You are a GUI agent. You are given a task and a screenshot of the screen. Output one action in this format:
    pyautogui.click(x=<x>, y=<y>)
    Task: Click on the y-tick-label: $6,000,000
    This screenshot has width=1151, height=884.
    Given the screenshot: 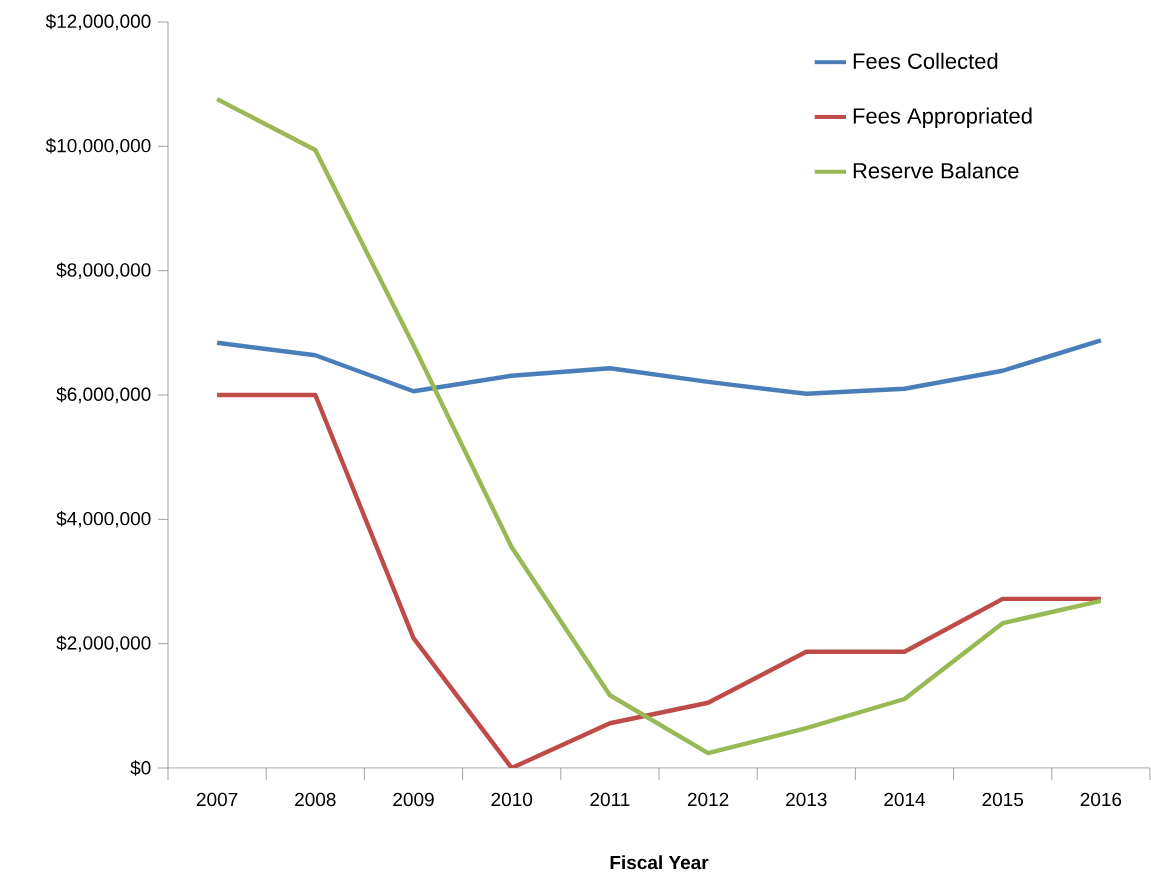 What is the action you would take?
    pyautogui.click(x=103, y=395)
    